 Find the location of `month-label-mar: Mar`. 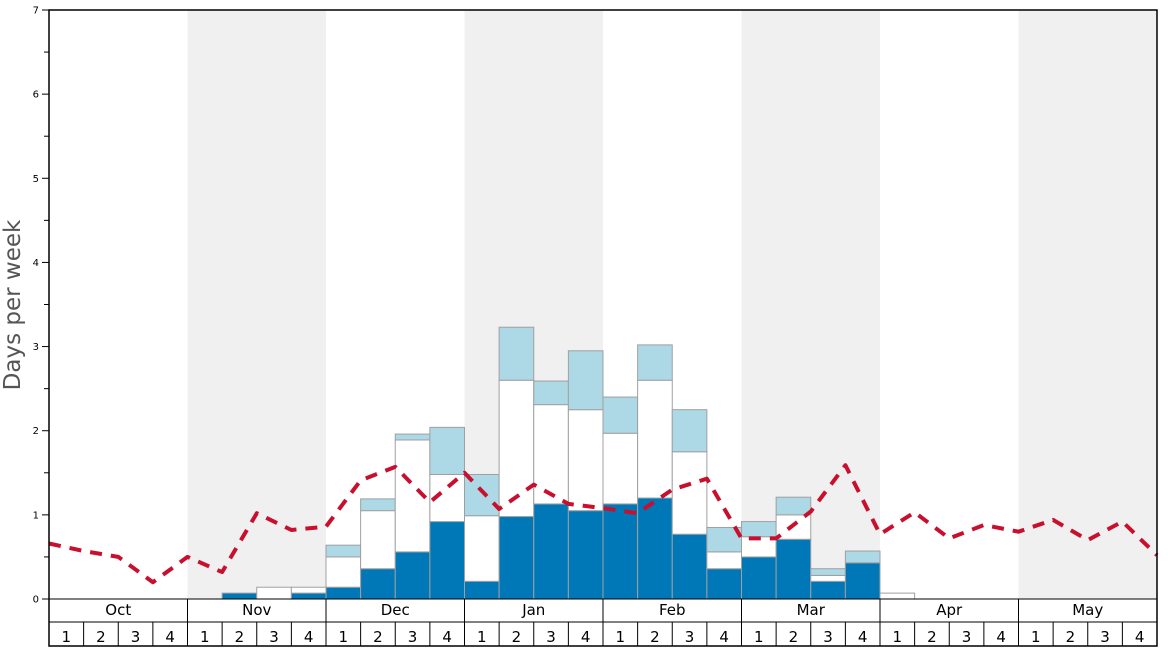

month-label-mar: Mar is located at coordinates (811, 610).